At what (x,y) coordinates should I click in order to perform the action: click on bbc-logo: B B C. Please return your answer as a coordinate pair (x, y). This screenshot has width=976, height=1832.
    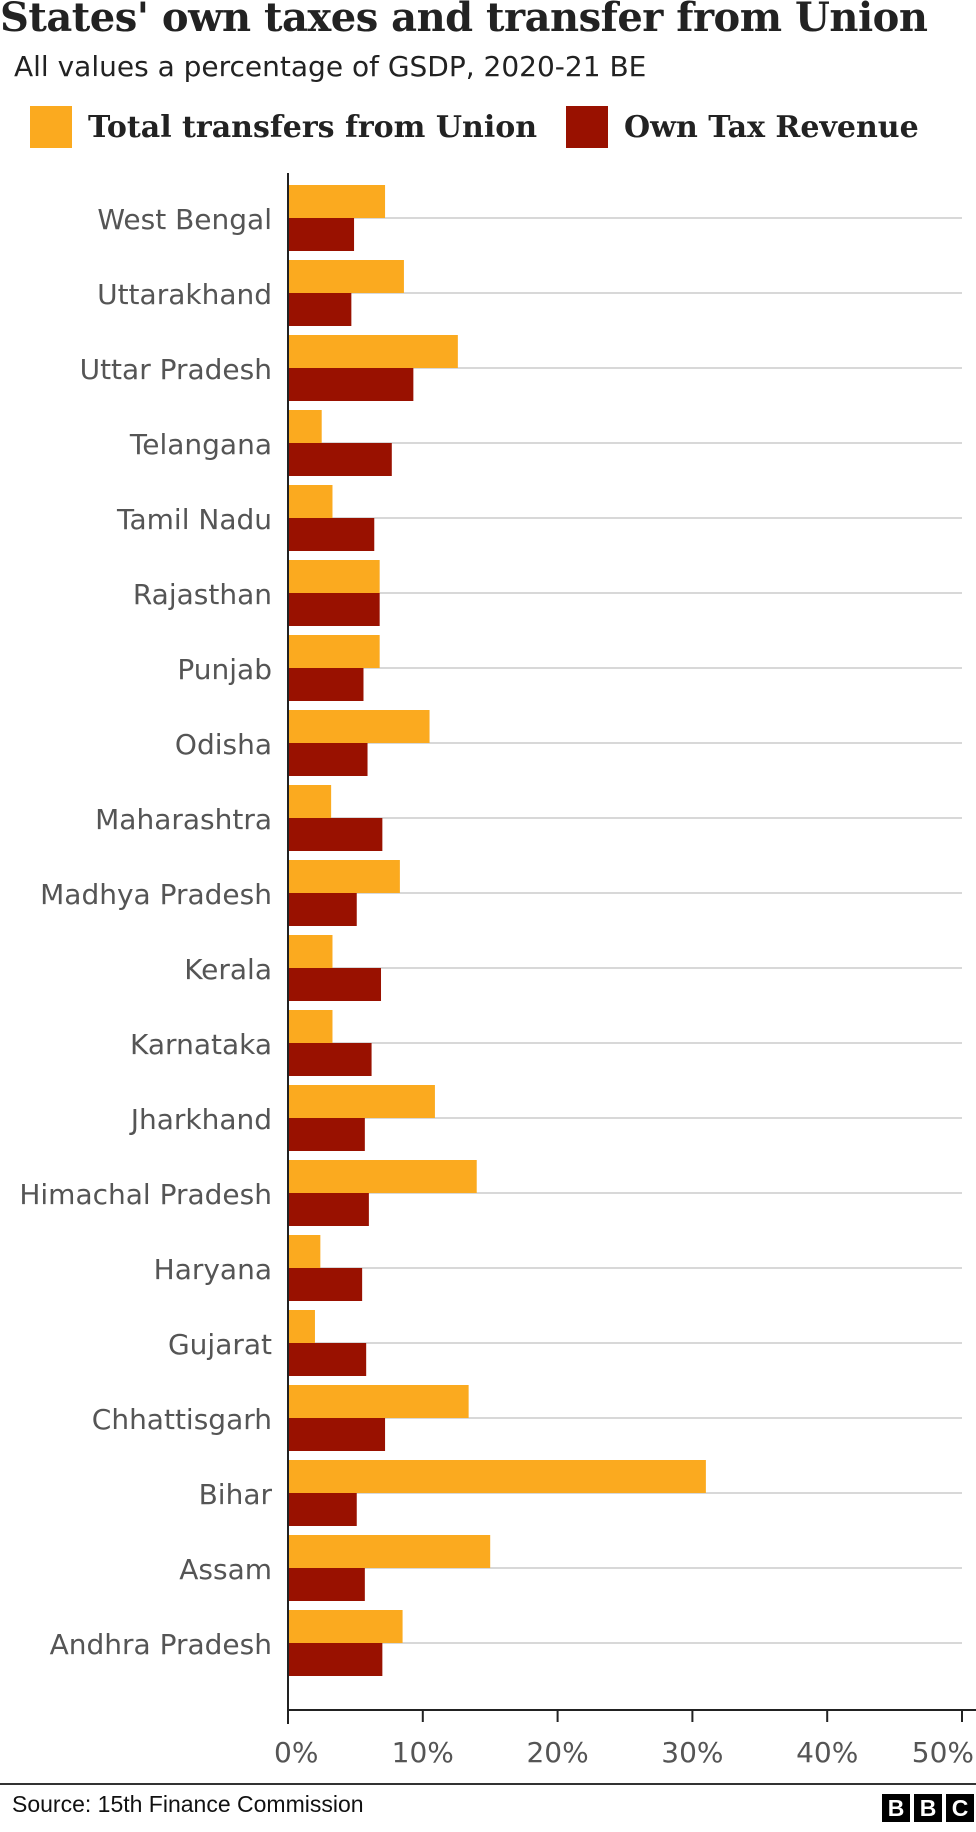
    Looking at the image, I should click on (929, 1808).